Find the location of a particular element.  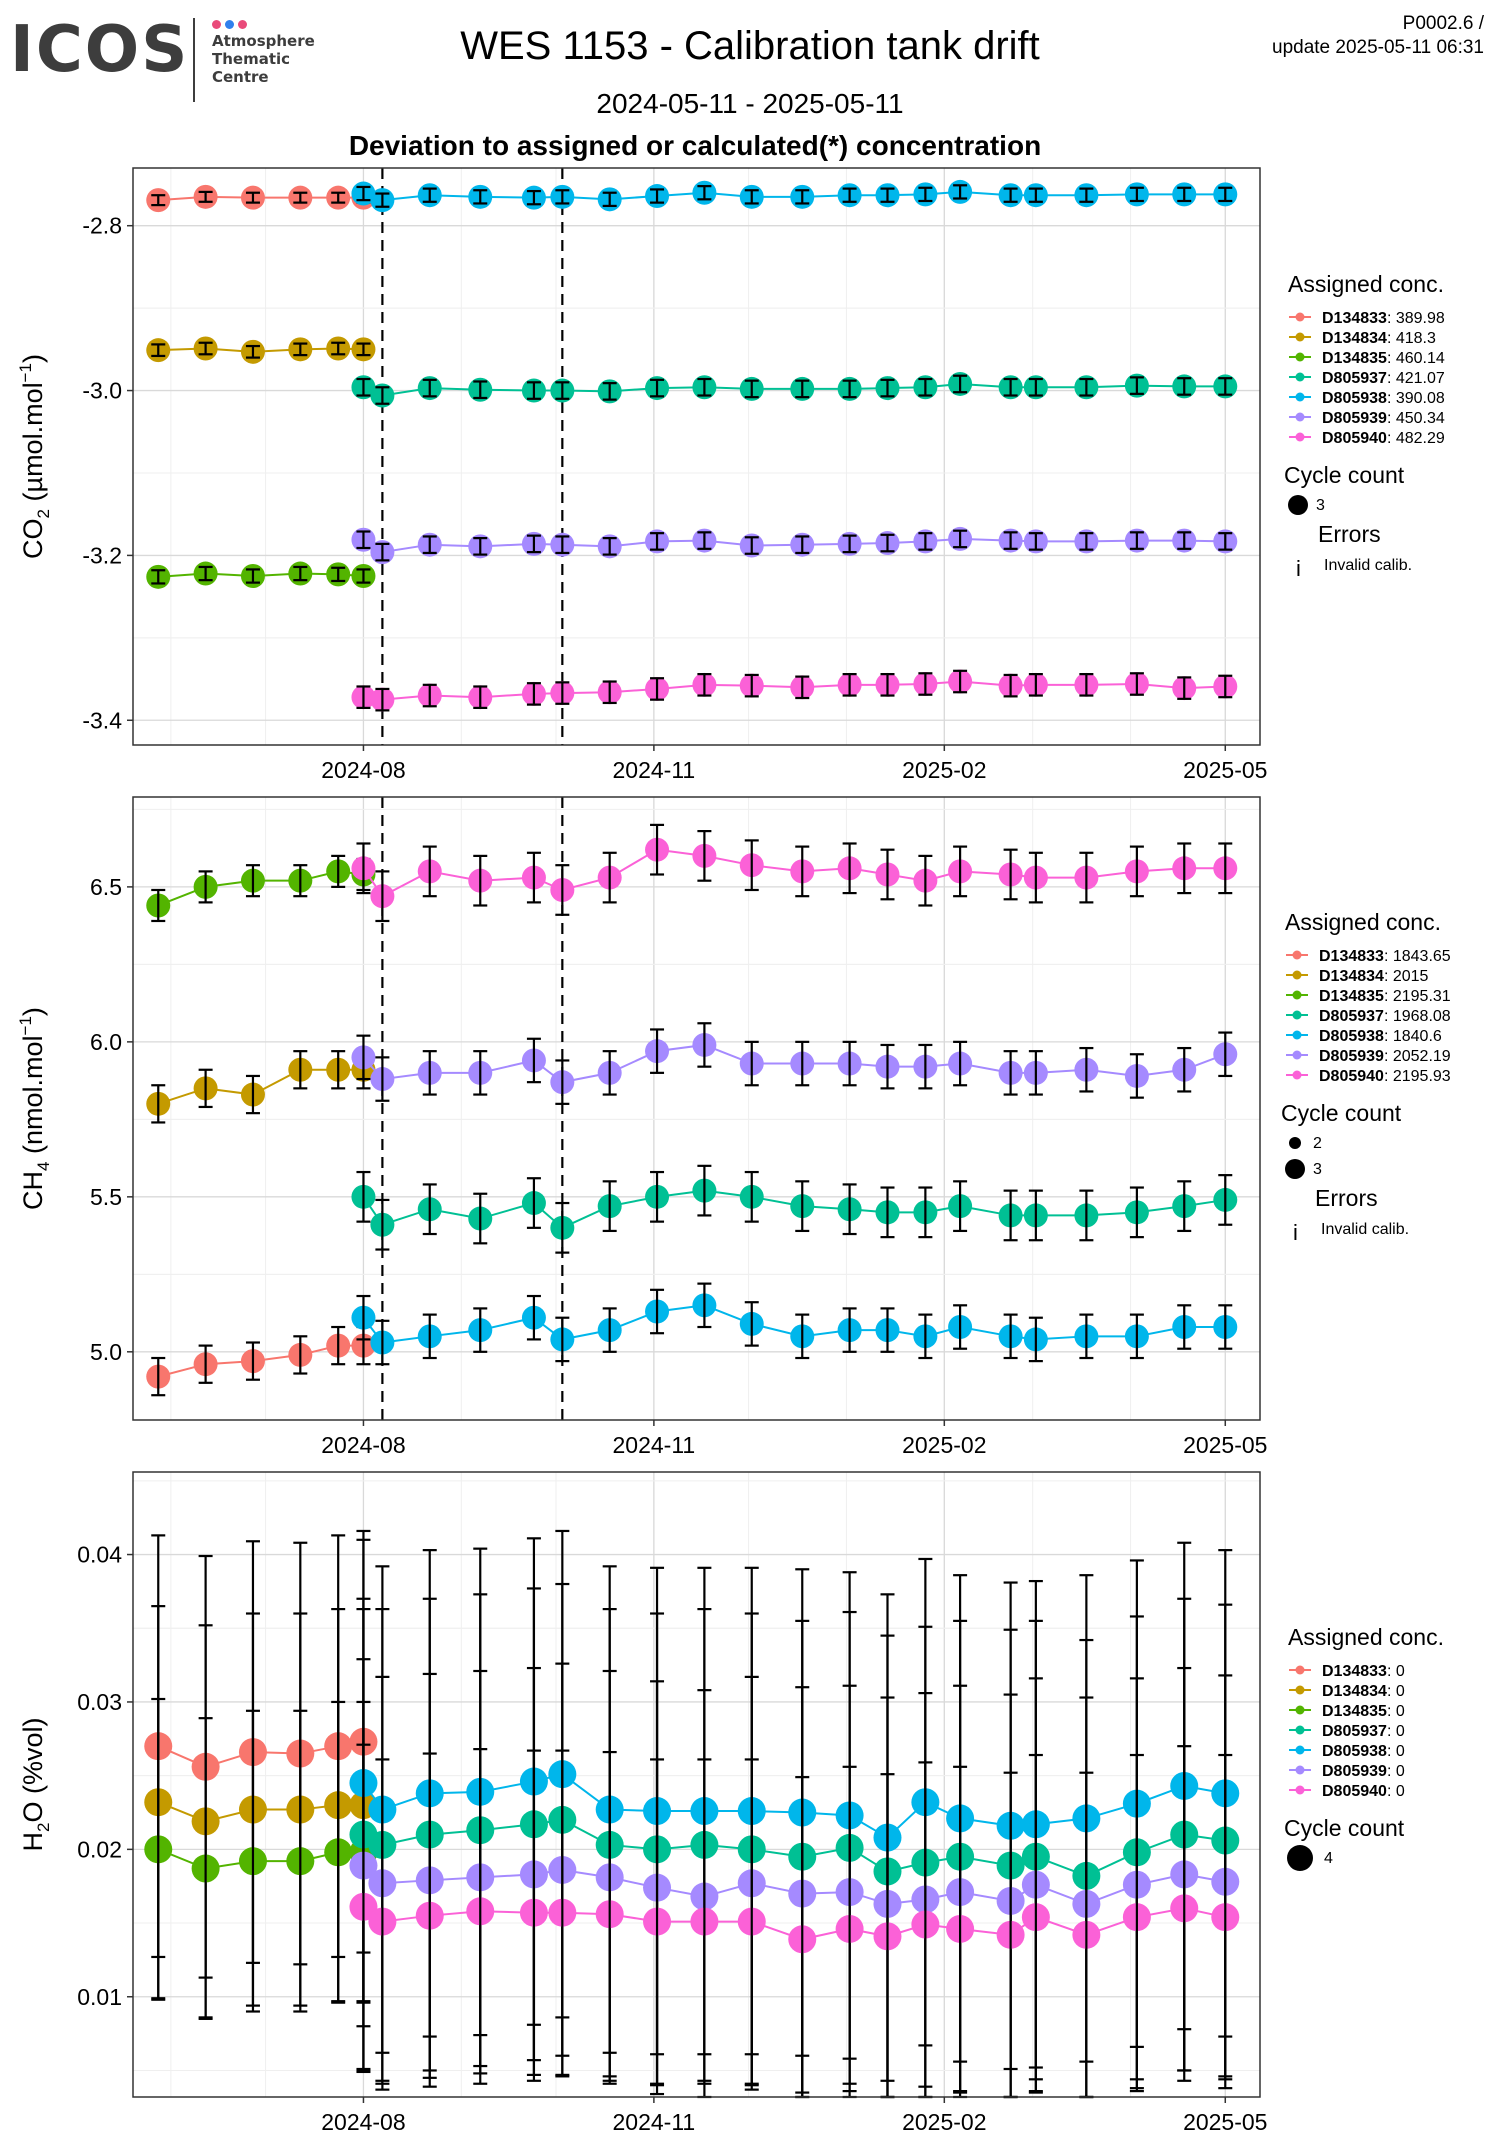

series-d134835 is located at coordinates (261, 888).